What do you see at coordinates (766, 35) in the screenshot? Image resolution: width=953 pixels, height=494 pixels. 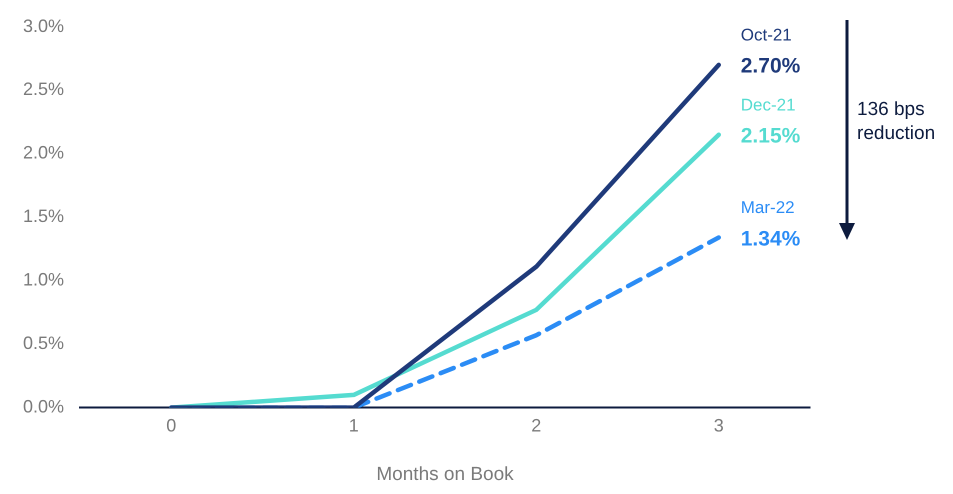 I see `series-label: Oct-21` at bounding box center [766, 35].